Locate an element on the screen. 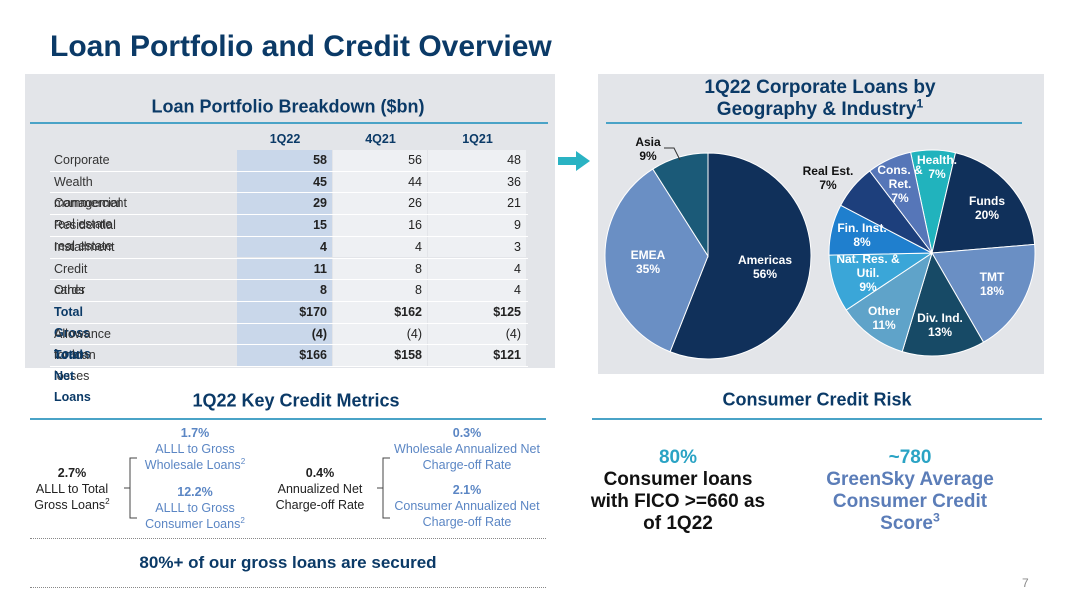 This screenshot has width=1080, height=608. slice-value: 35% is located at coordinates (648, 269).